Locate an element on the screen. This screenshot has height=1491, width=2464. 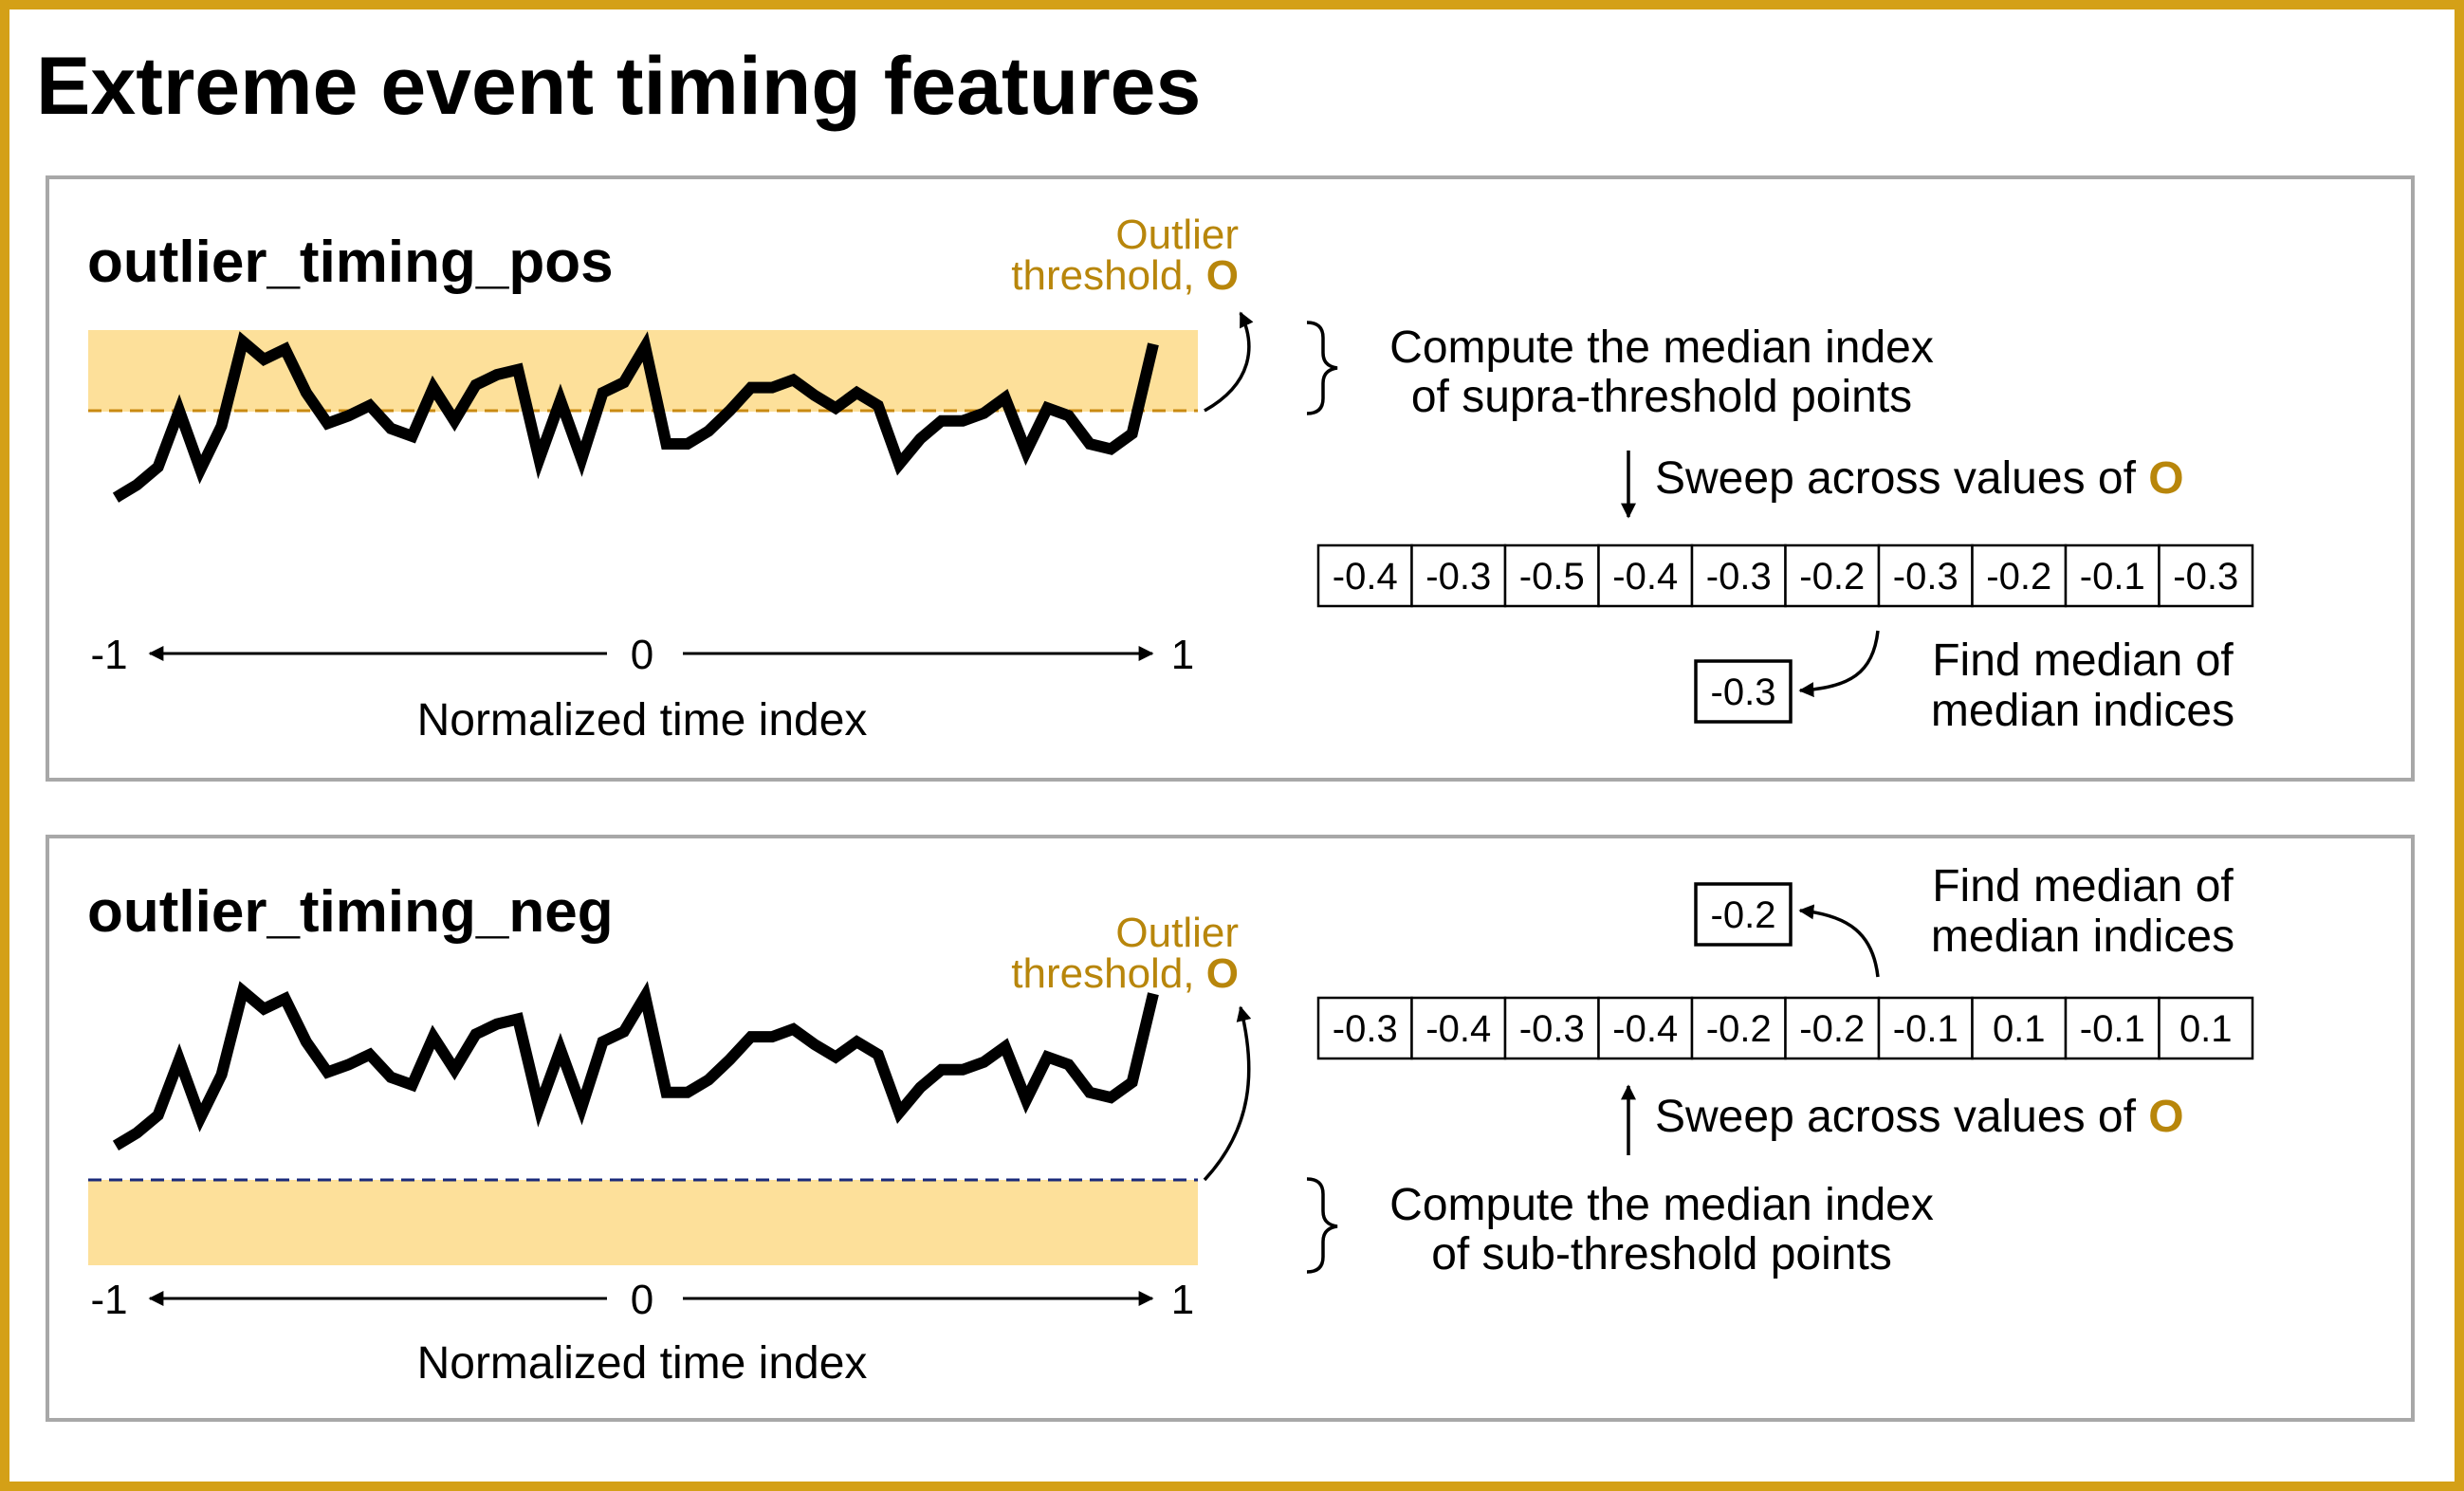
result-value: -0.3 is located at coordinates (1743, 692).